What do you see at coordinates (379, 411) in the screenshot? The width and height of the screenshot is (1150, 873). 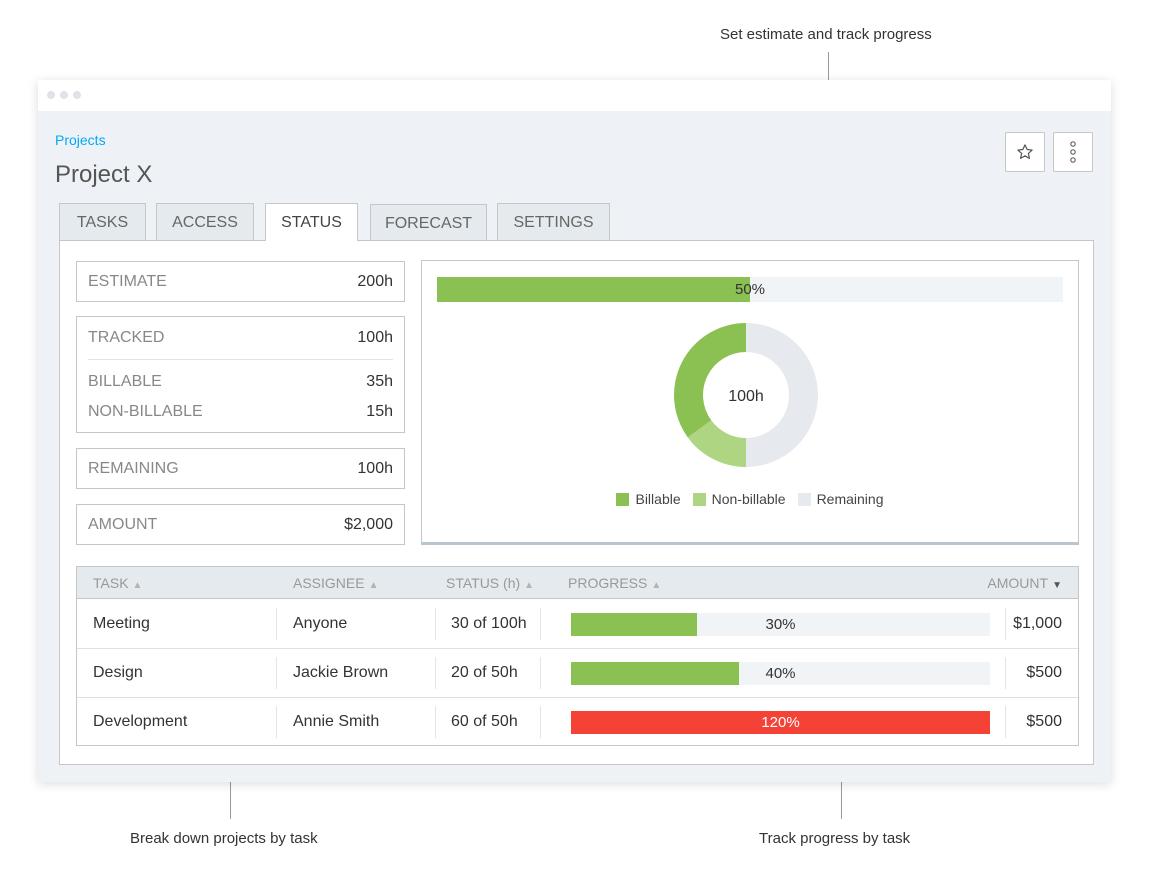 I see `non-billable-value: 15h` at bounding box center [379, 411].